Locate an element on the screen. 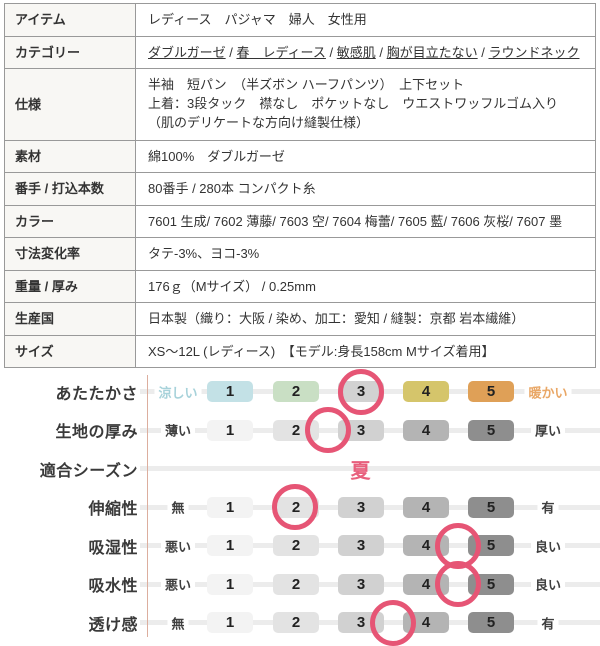  spec-row: 重量 / 厚み 176ｇ（Mサイズ） / 0.25mm is located at coordinates (300, 286).